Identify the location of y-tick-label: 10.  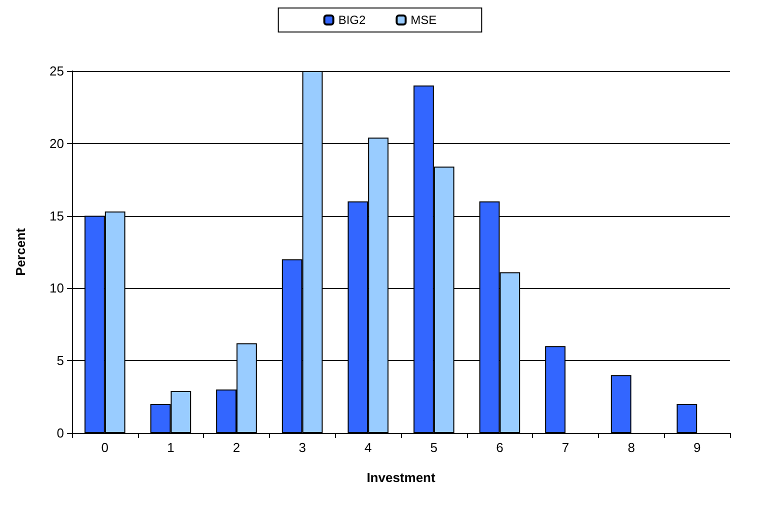
(57, 288).